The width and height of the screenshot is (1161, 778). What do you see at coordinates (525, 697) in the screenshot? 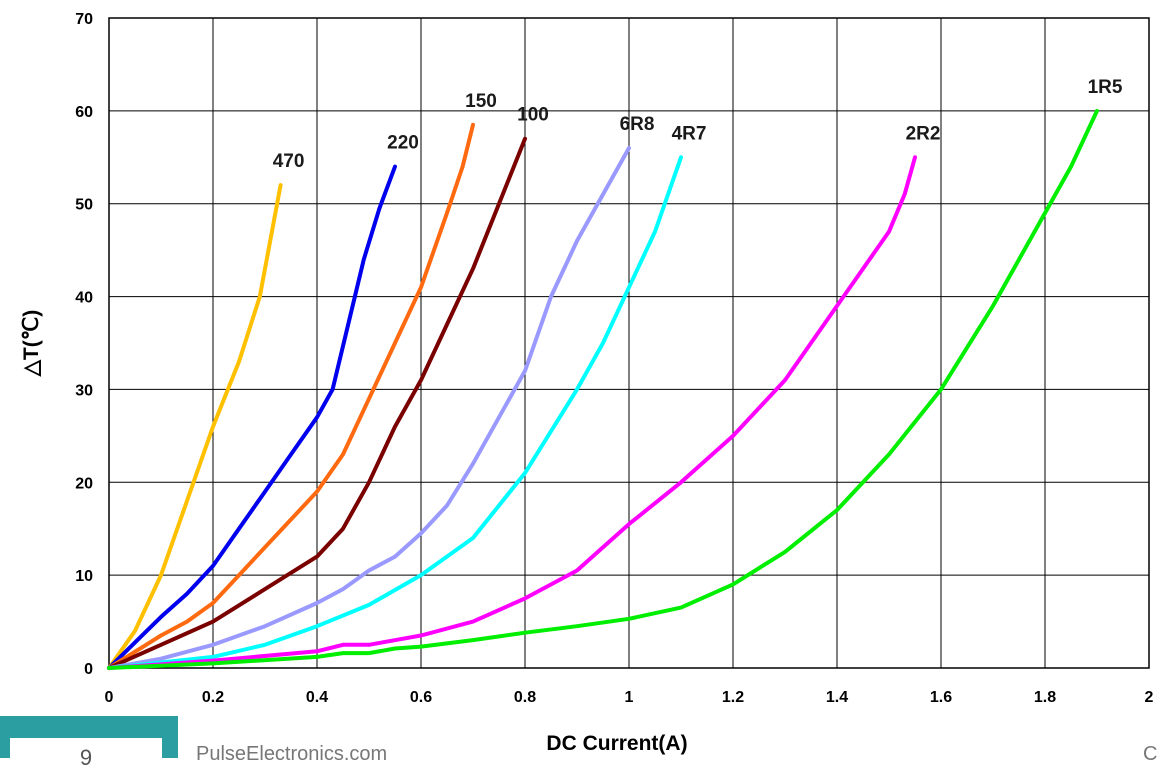
I see `x-tick-label: 0.8` at bounding box center [525, 697].